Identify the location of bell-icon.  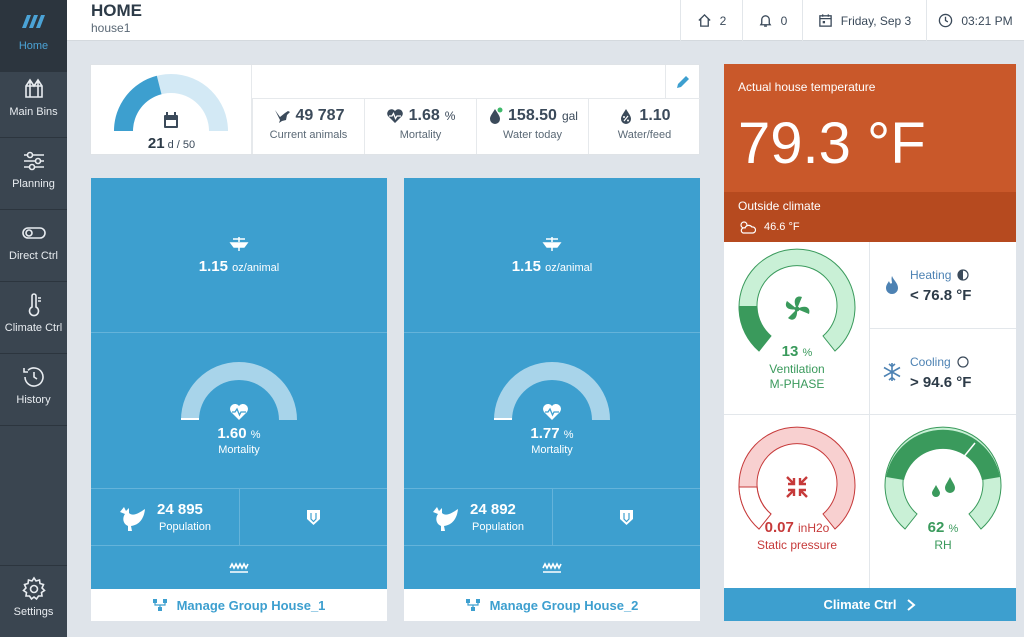
(765, 21).